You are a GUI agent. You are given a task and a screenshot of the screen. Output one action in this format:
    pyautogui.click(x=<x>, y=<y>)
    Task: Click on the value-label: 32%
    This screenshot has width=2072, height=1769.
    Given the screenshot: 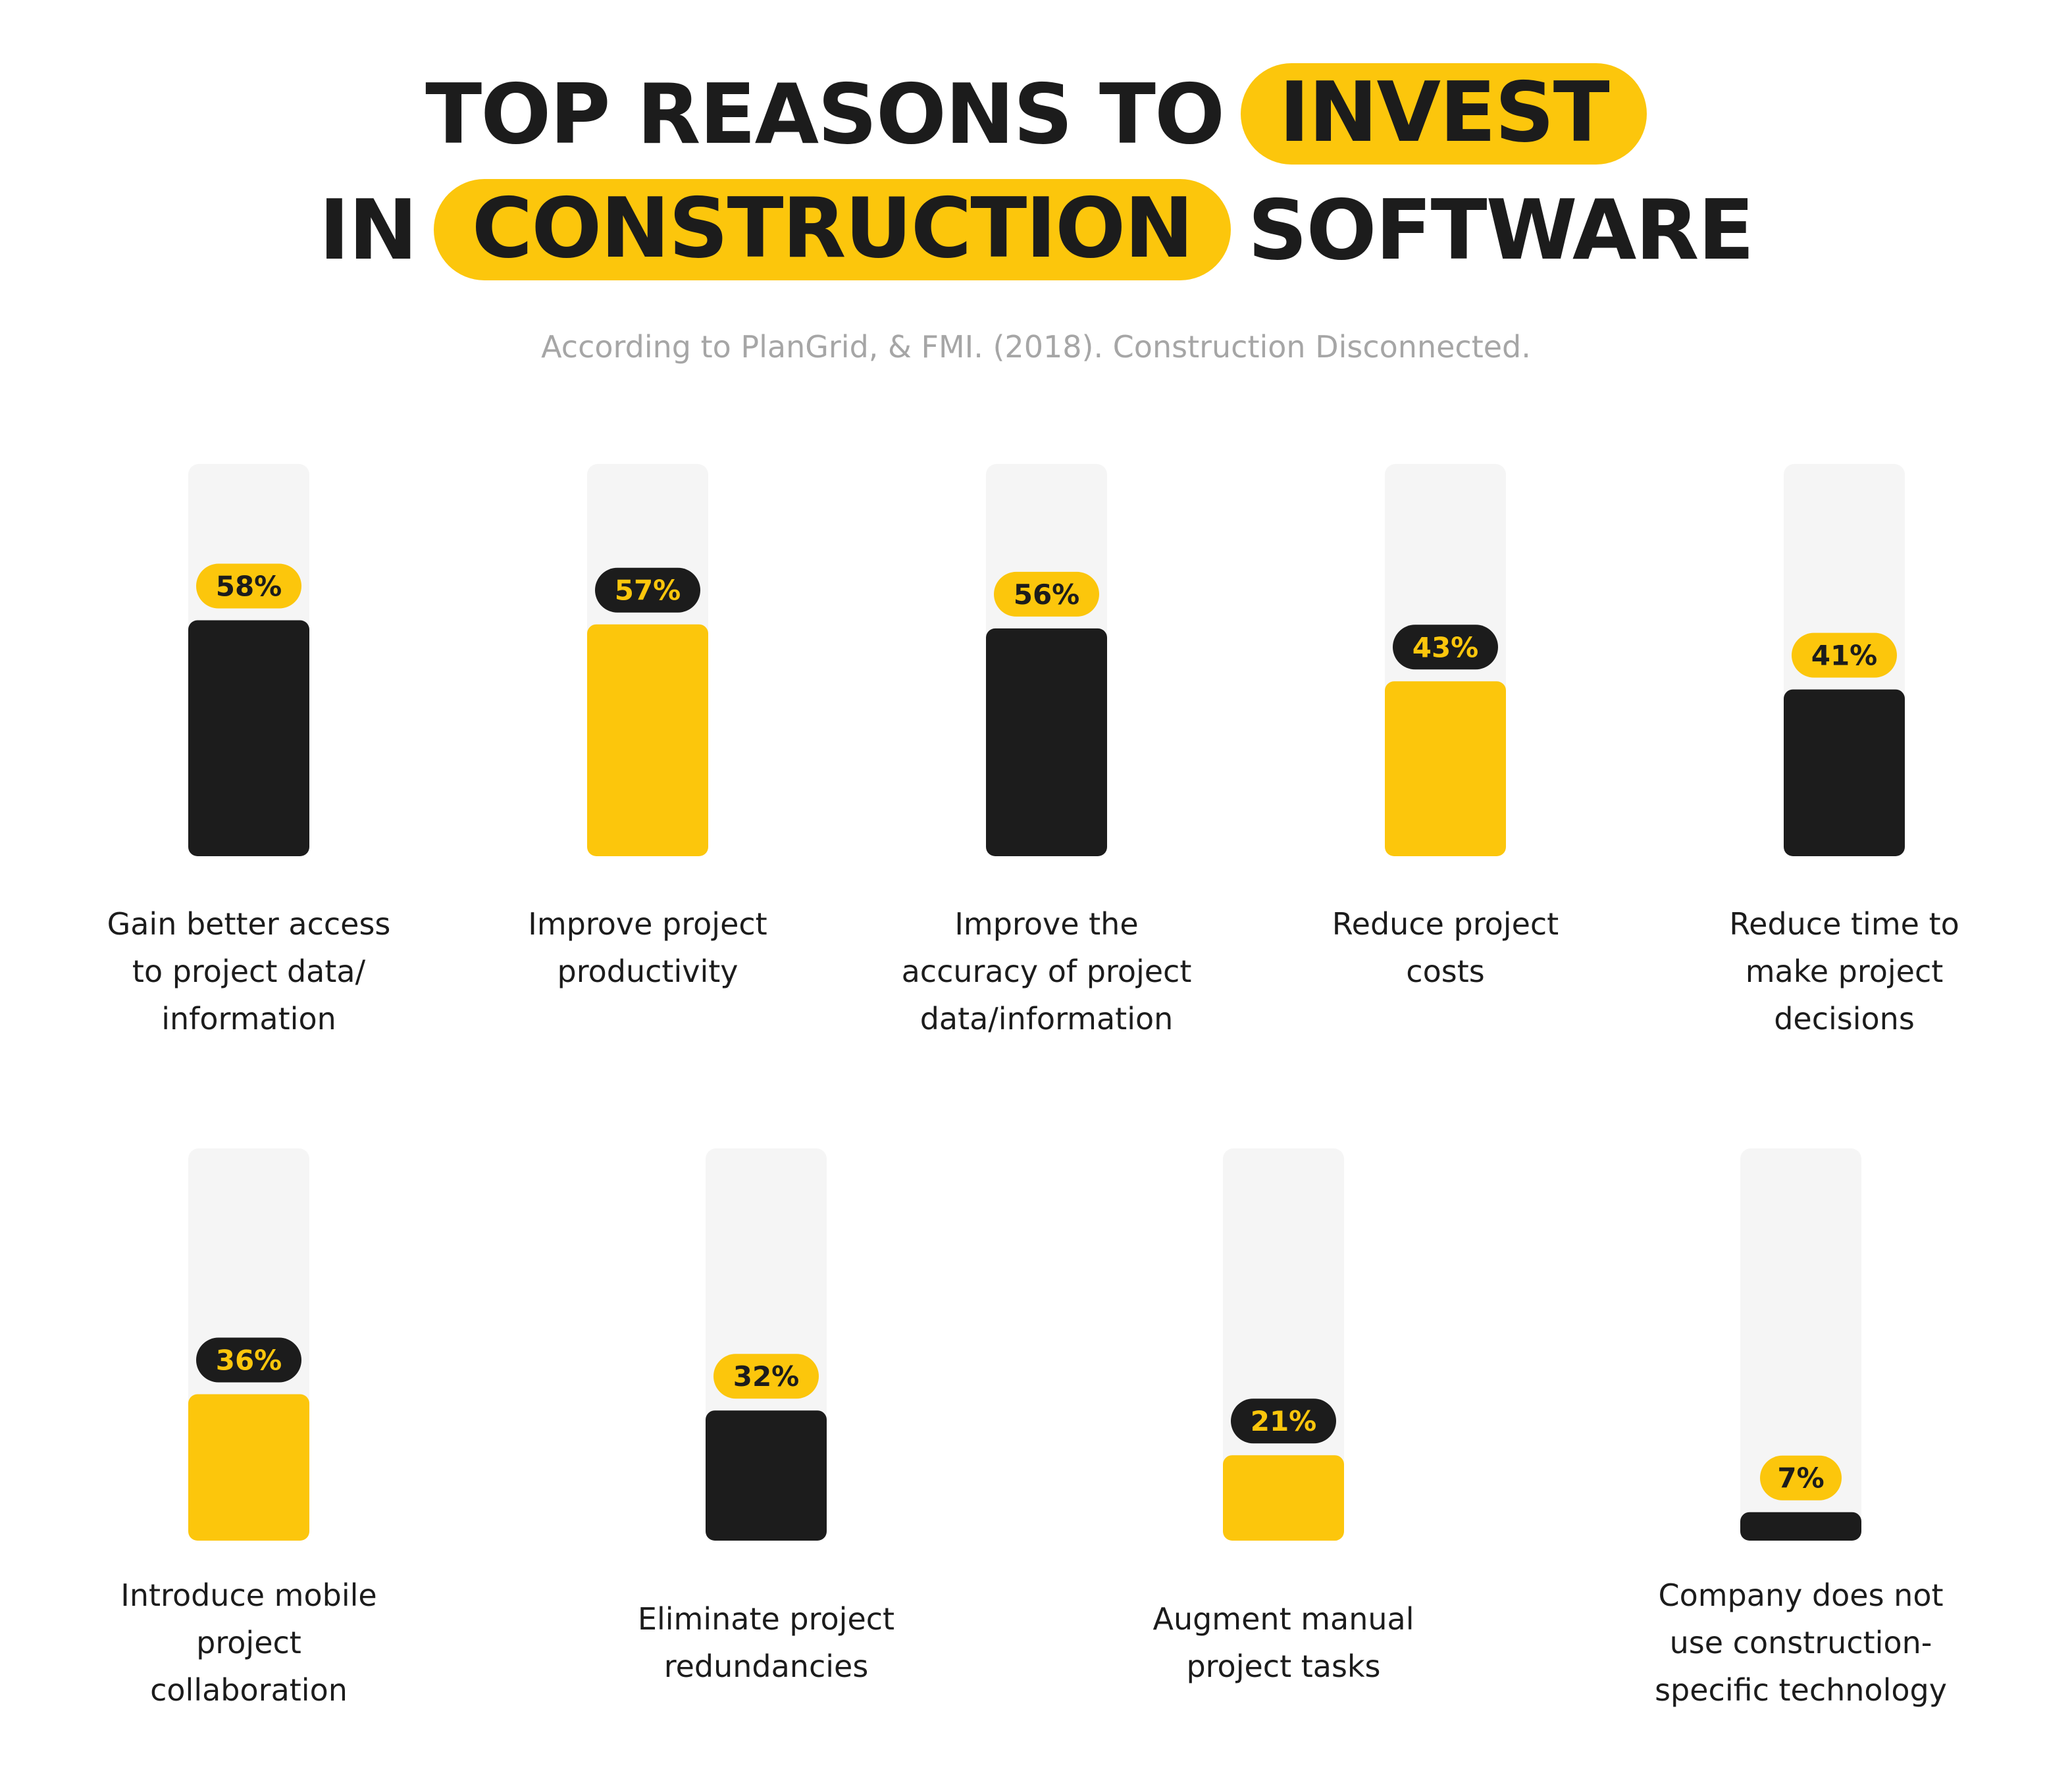 What is the action you would take?
    pyautogui.click(x=766, y=1376)
    